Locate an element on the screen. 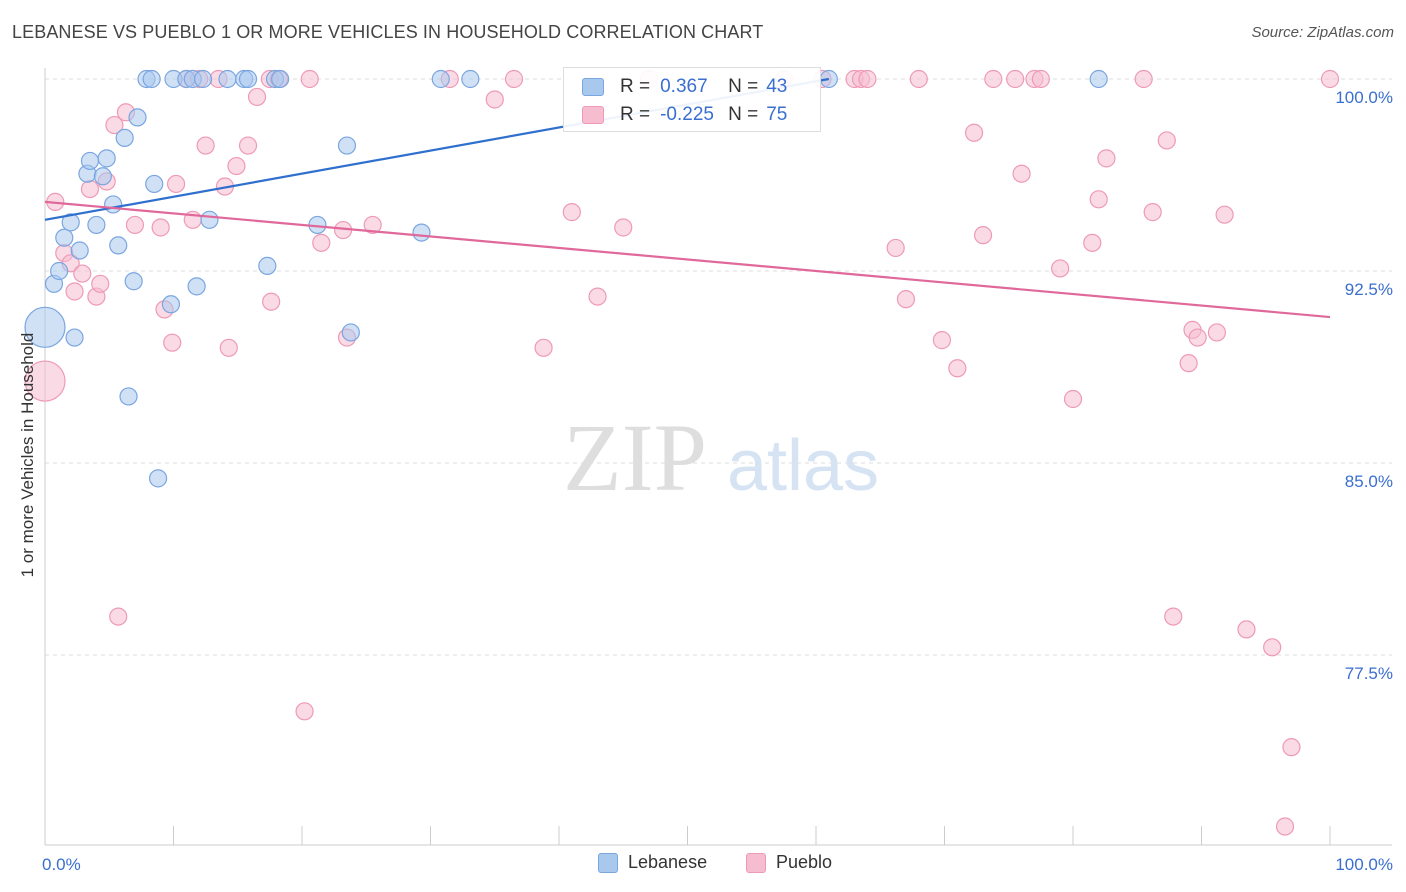 This screenshot has height=892, width=1406. y-tick-label: 77.5% is located at coordinates (1369, 673).